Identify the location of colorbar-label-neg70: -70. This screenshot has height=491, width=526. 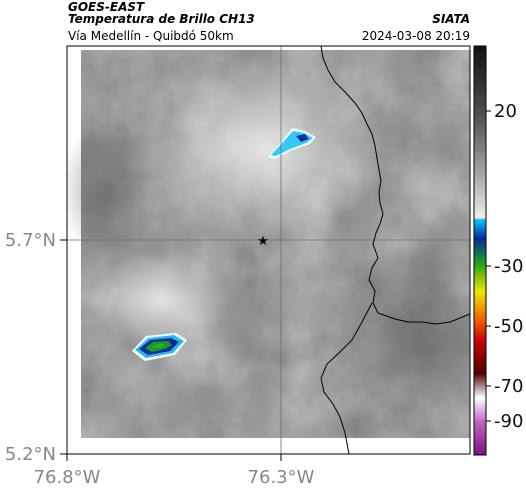
(508, 386).